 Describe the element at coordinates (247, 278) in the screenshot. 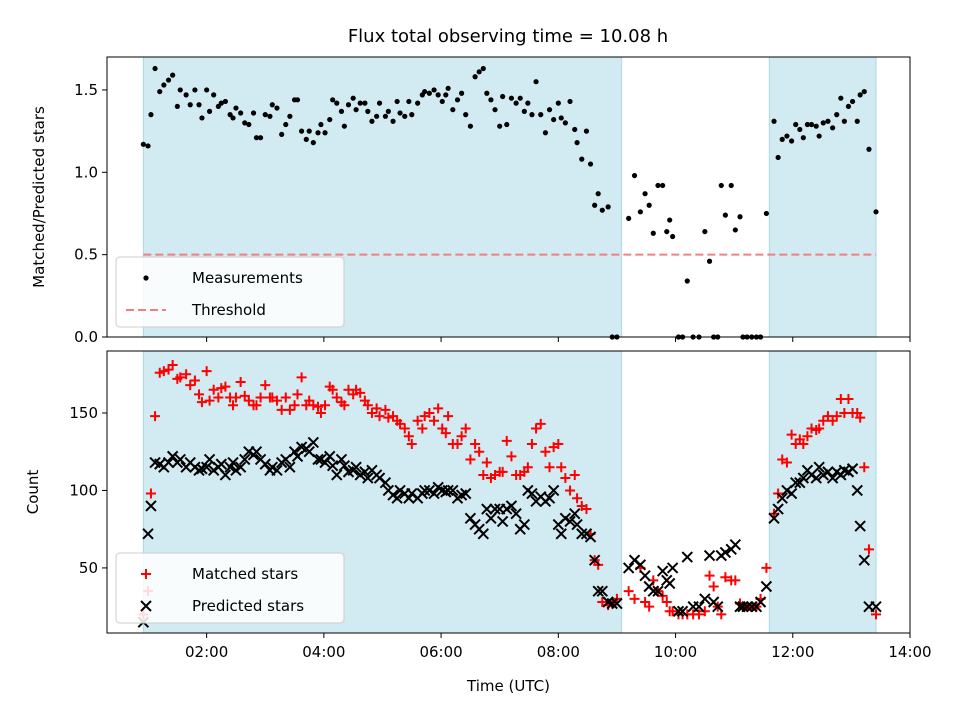

I see `legend-label: Measurements` at that location.